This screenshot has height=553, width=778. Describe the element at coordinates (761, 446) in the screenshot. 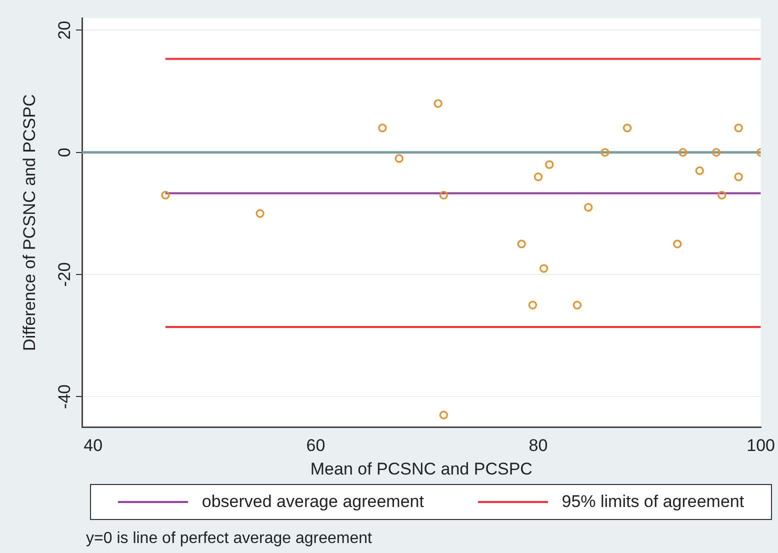

I see `x-tick-label: 100` at that location.